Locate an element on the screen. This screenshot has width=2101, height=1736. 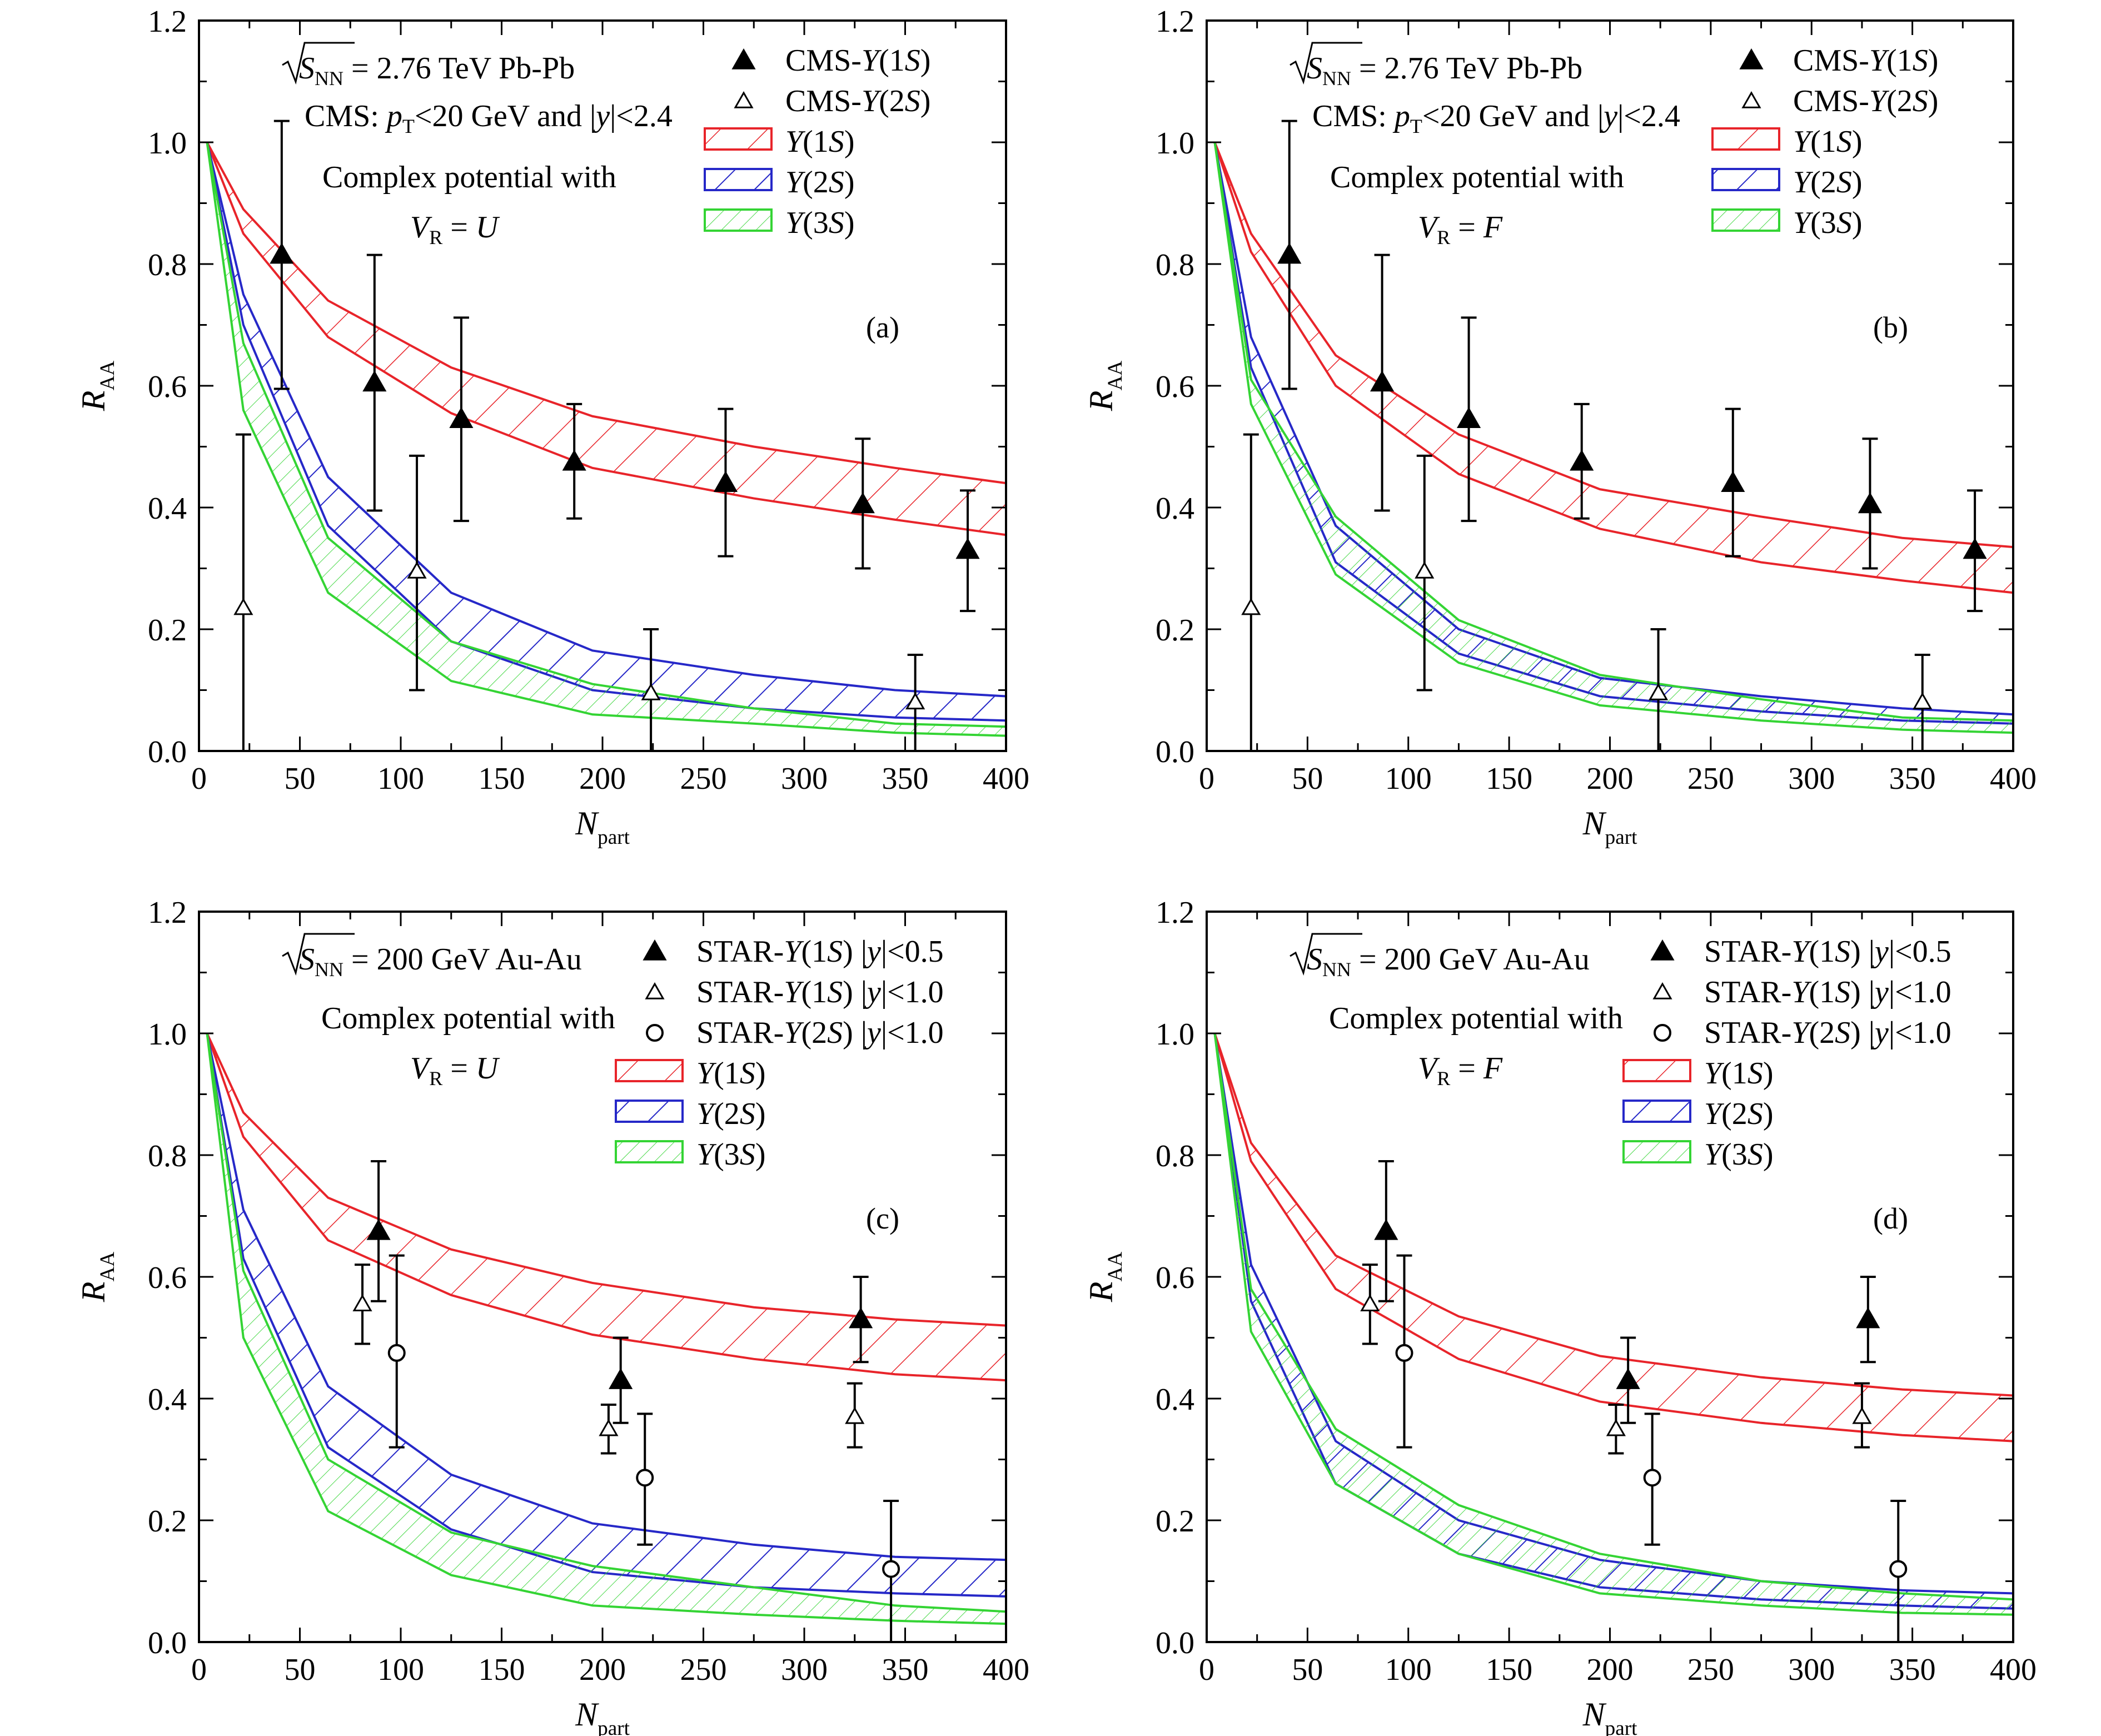
cut-annotation: CMS: pT<20 GeV and |y|<2.4 is located at coordinates (1496, 118).